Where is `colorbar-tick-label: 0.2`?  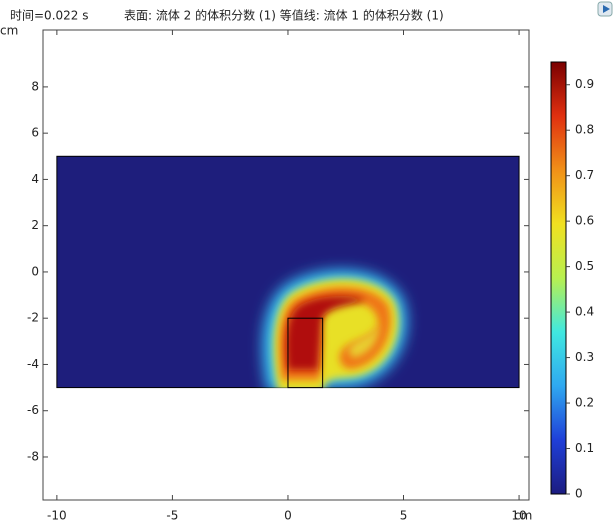
colorbar-tick-label: 0.2 is located at coordinates (584, 403).